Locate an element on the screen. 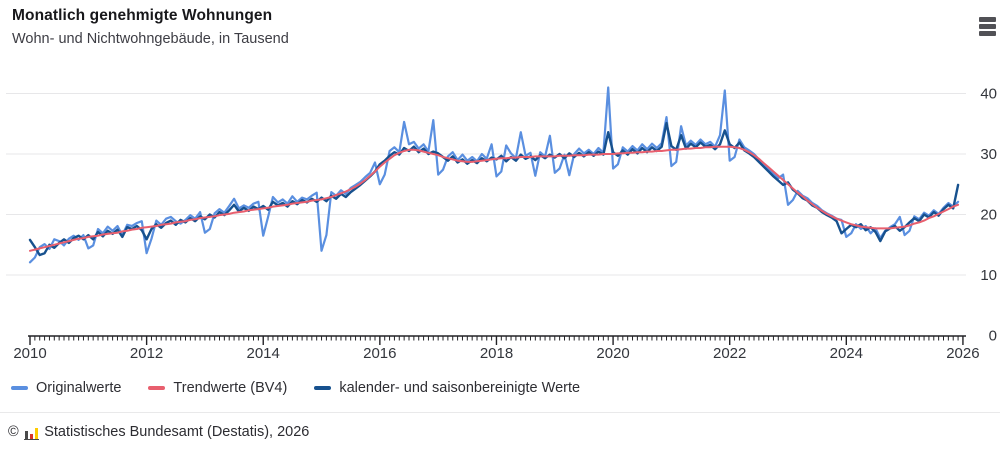 This screenshot has width=1000, height=449. legend-swatch-trendwerte is located at coordinates (157, 388).